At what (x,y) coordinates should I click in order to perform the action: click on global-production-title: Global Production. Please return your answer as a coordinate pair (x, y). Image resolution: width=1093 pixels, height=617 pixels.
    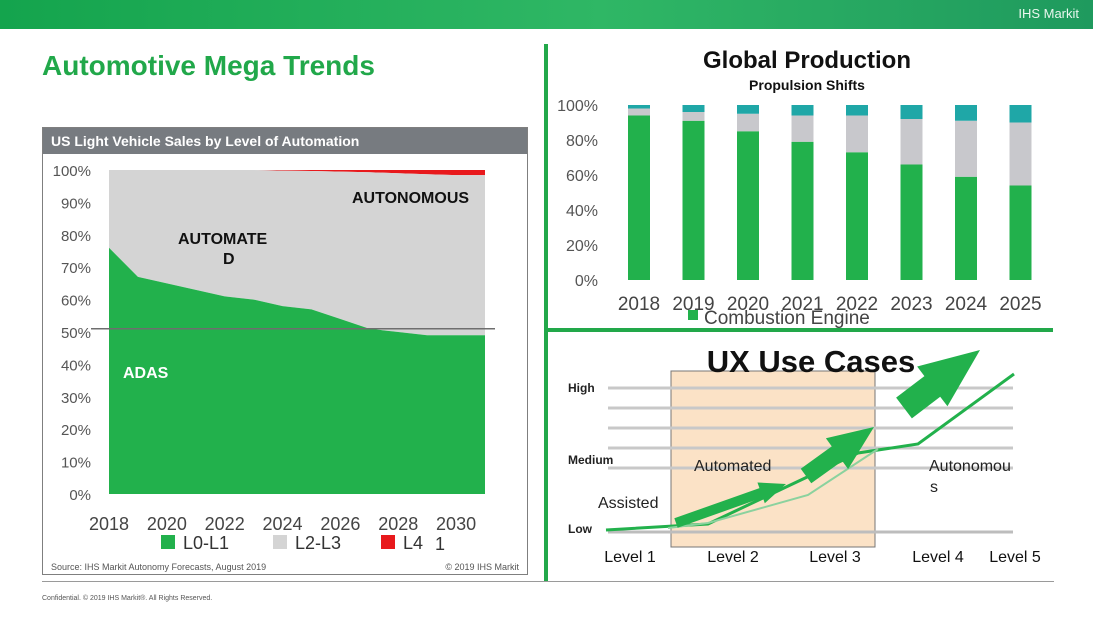
    Looking at the image, I should click on (807, 60).